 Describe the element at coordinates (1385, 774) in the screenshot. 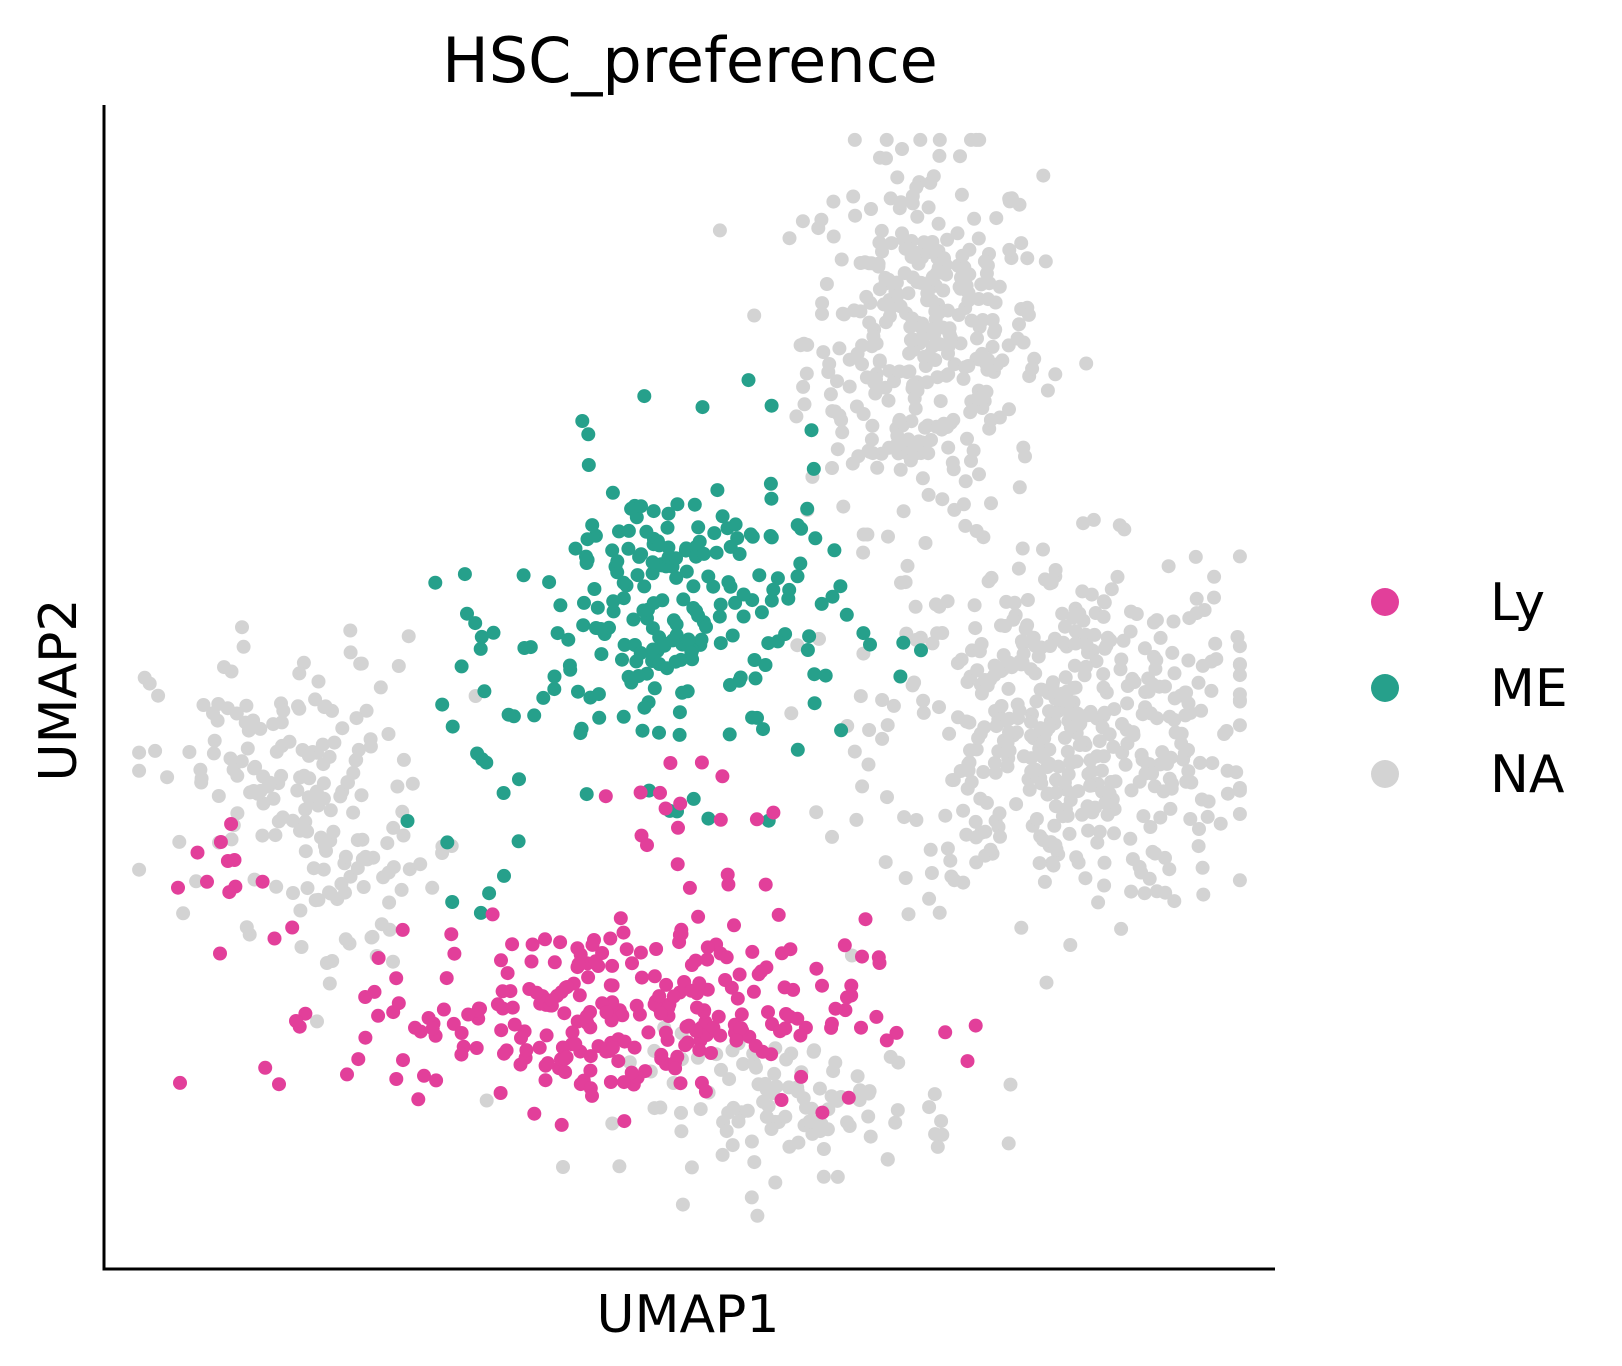

I see `legend-marker-na` at that location.